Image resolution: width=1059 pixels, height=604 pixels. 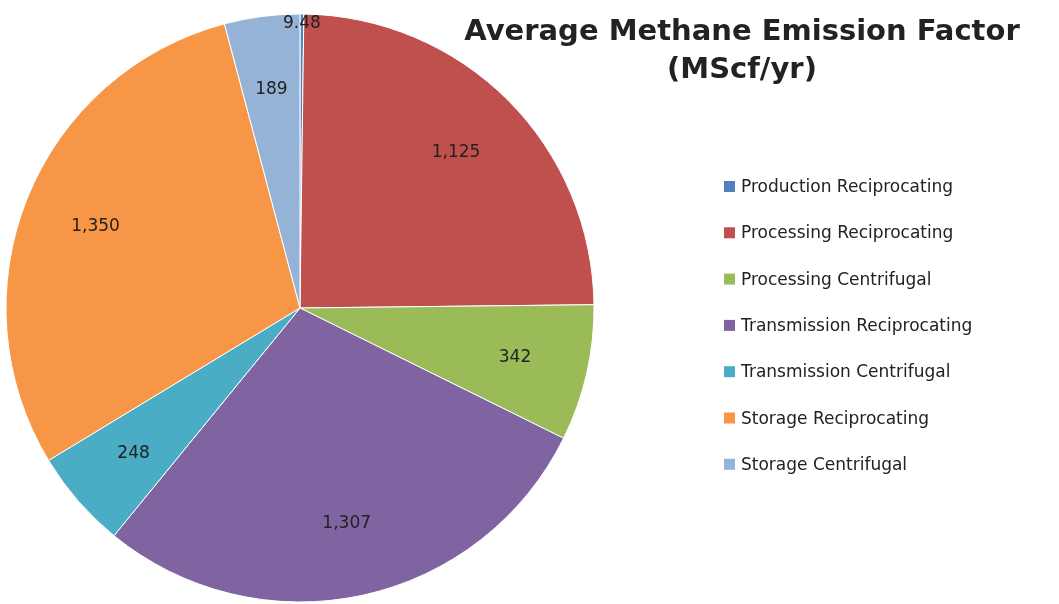 What do you see at coordinates (456, 151) in the screenshot?
I see `data-label: 1,125` at bounding box center [456, 151].